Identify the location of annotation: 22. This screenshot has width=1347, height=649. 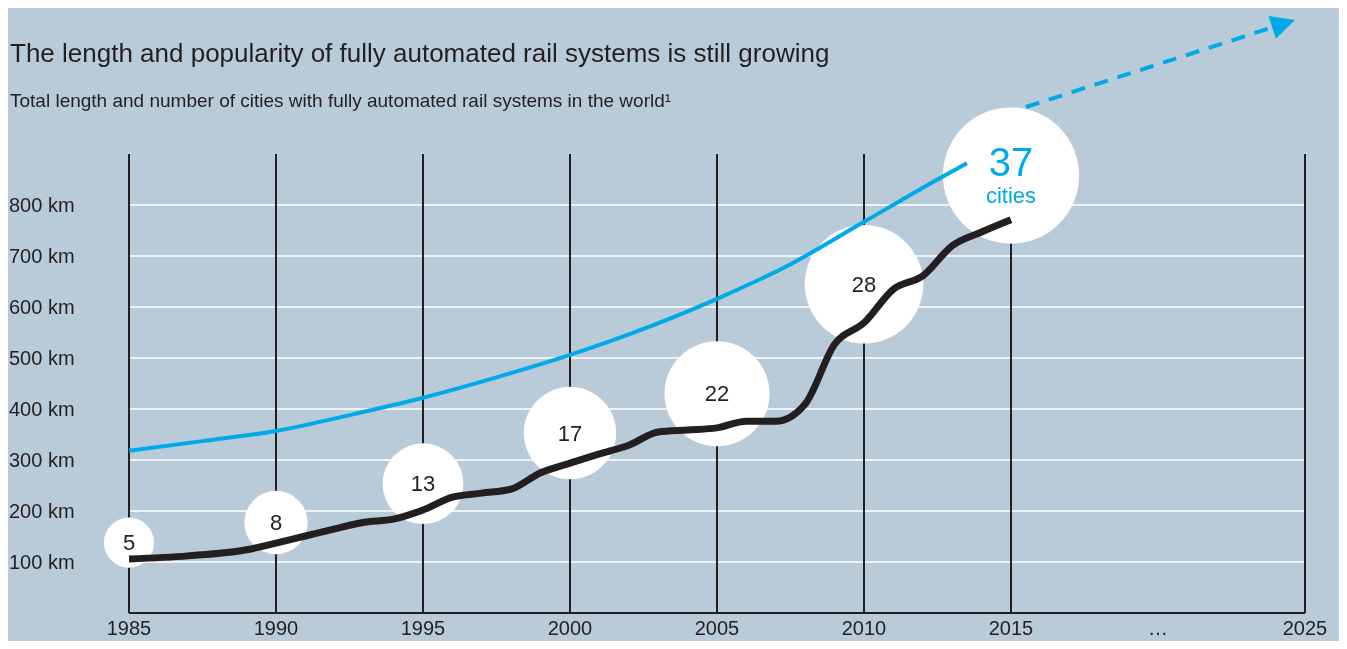
(717, 394).